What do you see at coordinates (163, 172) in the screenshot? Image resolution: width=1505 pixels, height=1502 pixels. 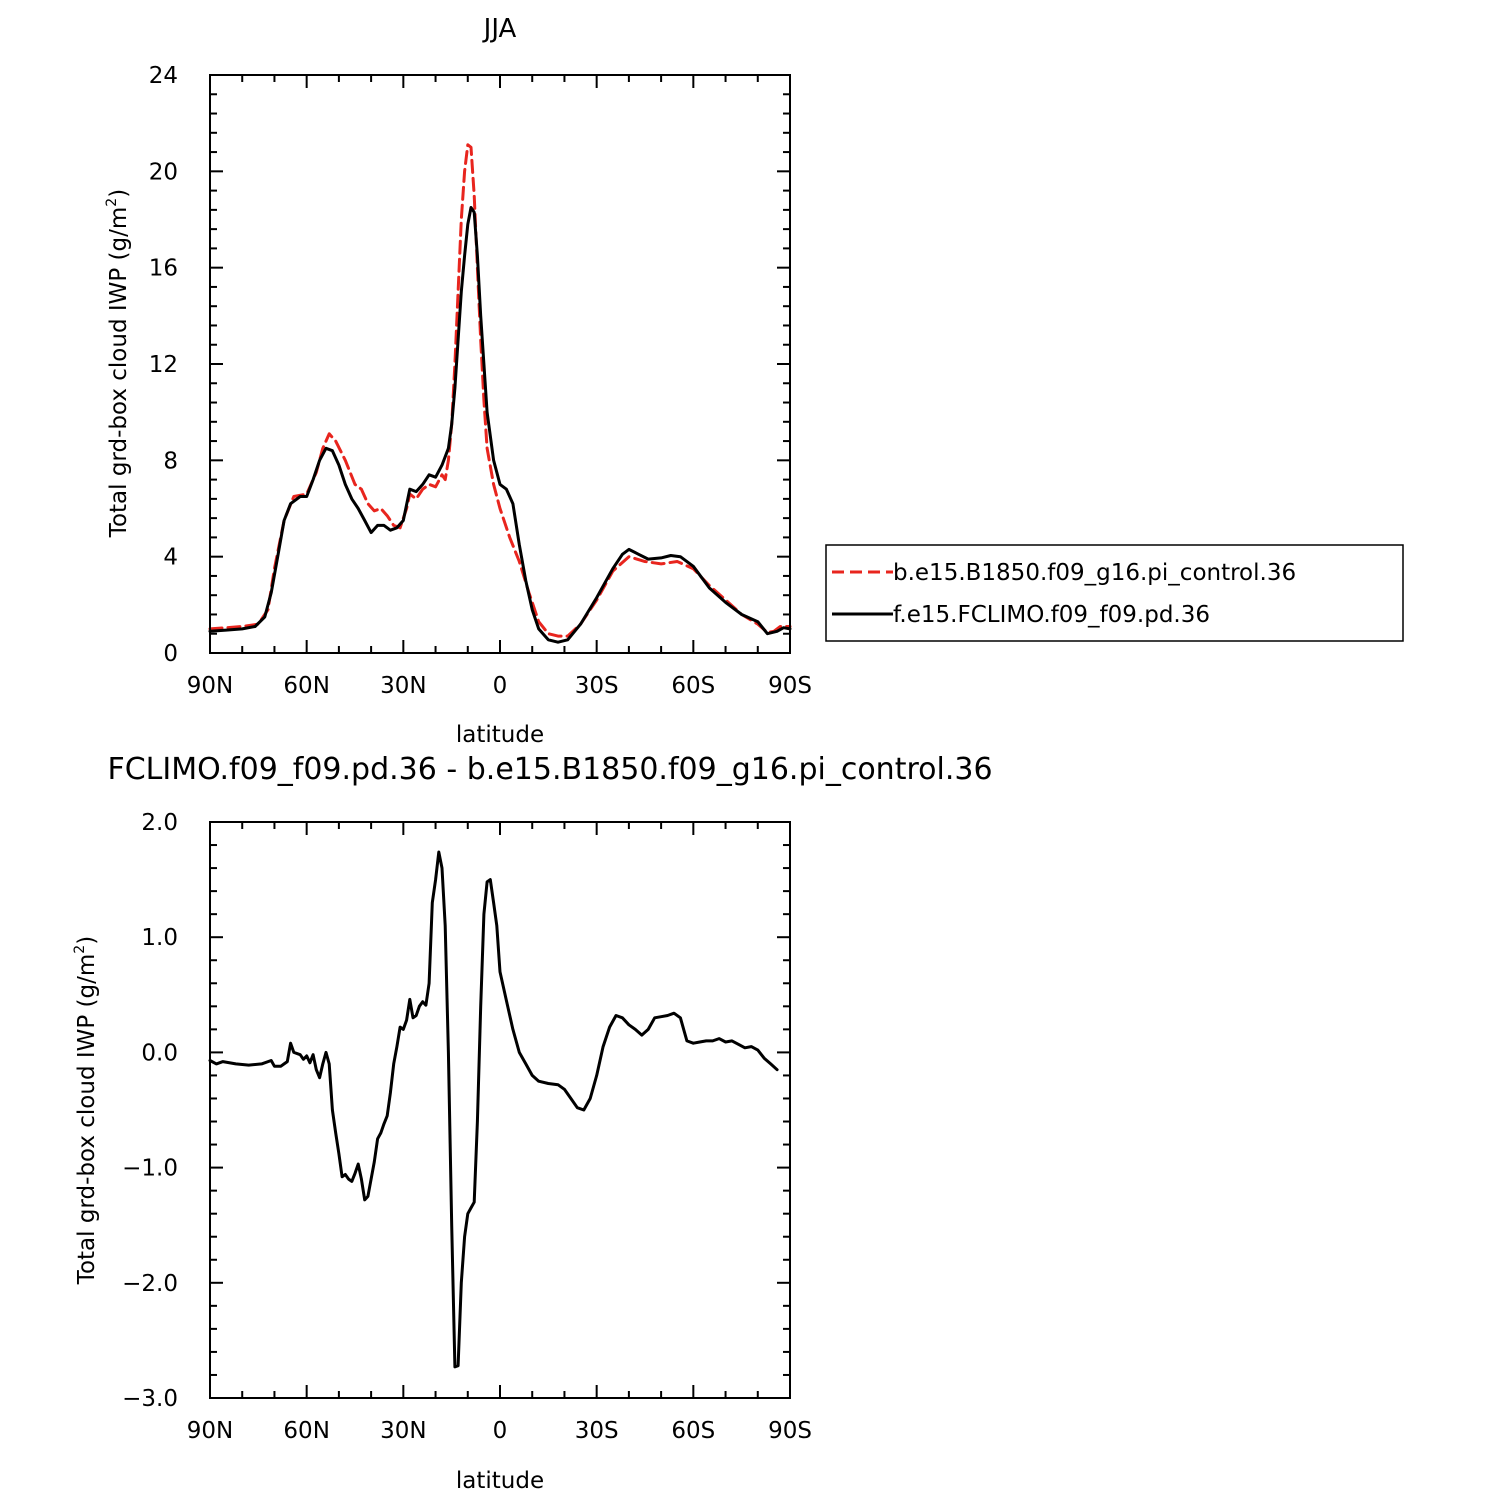 I see `top-y-tick-label: 20` at bounding box center [163, 172].